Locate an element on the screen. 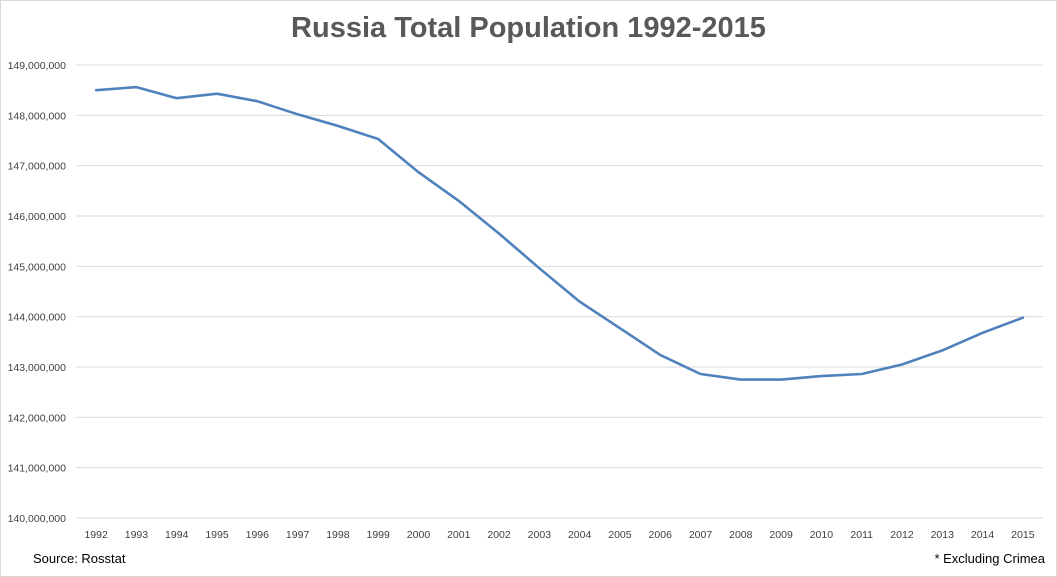 The height and width of the screenshot is (577, 1057). x-tick-label: 1994 is located at coordinates (177, 535).